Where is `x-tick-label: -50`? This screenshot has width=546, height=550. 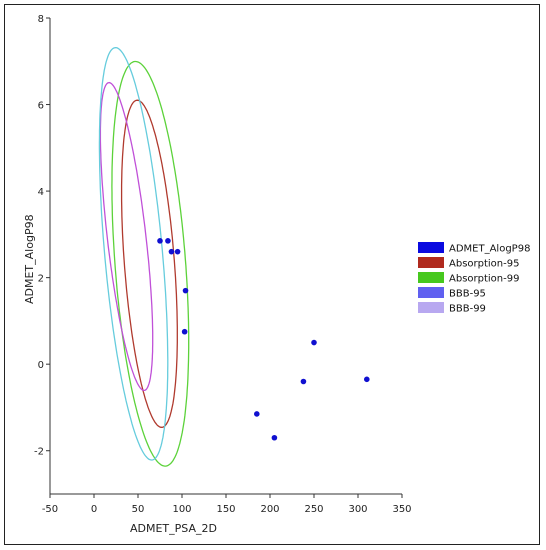 x-tick-label: -50 is located at coordinates (50, 509).